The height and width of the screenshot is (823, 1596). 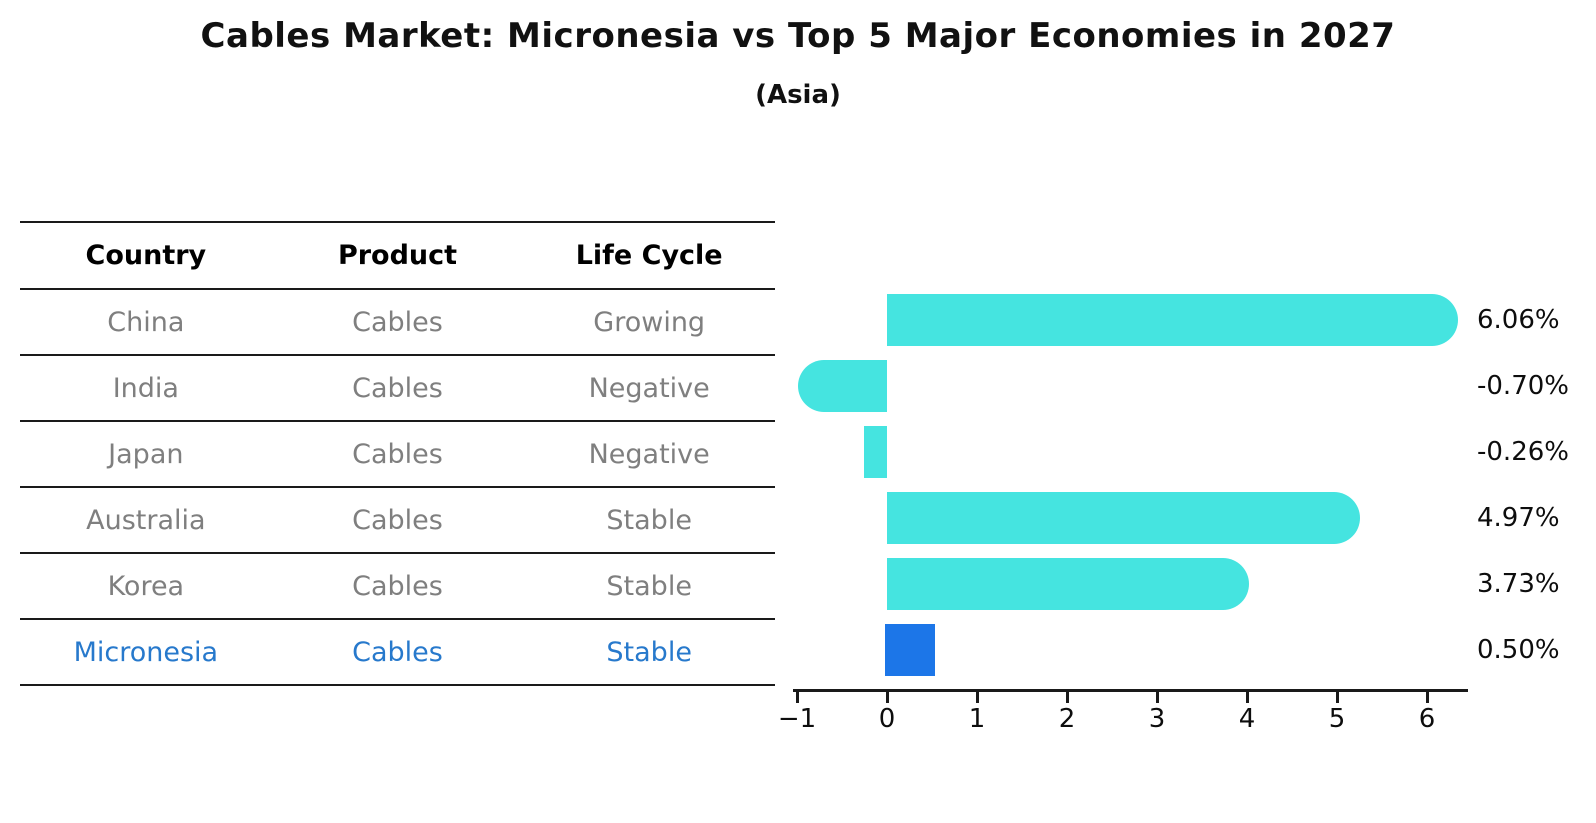 What do you see at coordinates (146, 586) in the screenshot?
I see `table-cell-country: Korea` at bounding box center [146, 586].